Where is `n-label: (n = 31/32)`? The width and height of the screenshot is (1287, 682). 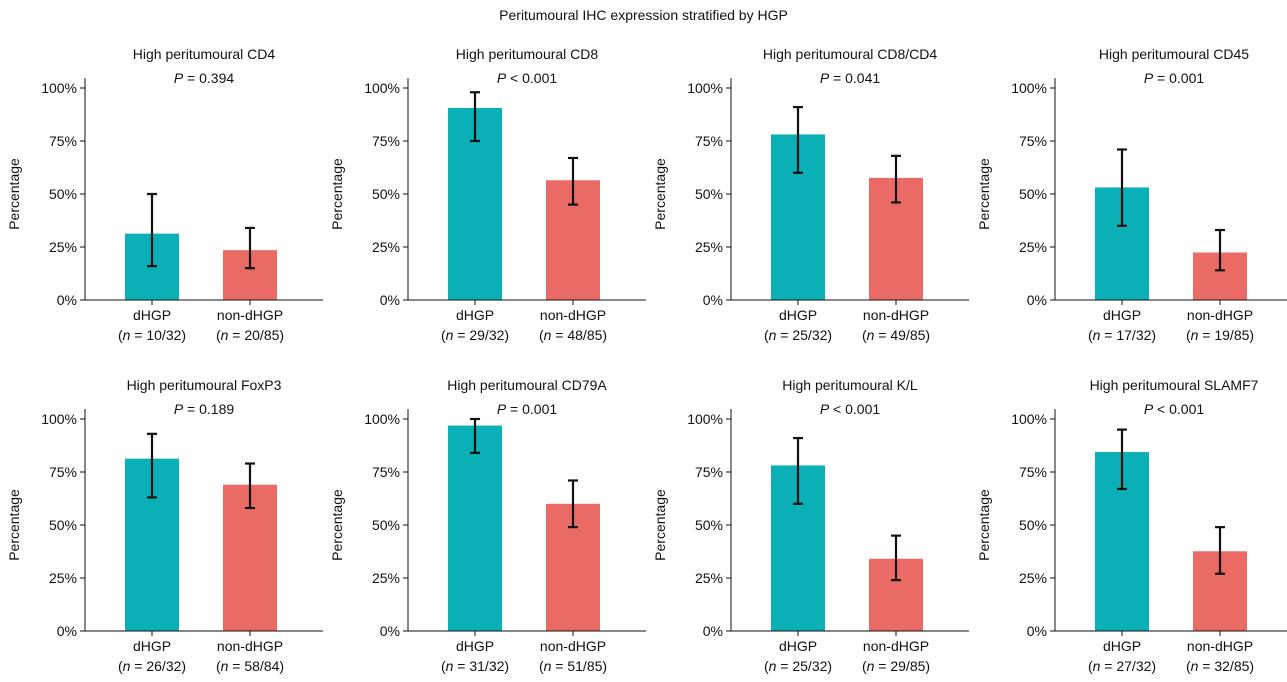 n-label: (n = 31/32) is located at coordinates (475, 666).